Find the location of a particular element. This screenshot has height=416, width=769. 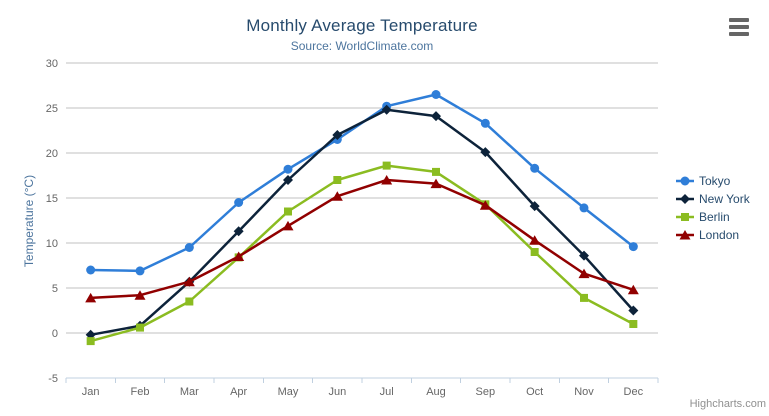

legend-item-london: London is located at coordinates (713, 235).